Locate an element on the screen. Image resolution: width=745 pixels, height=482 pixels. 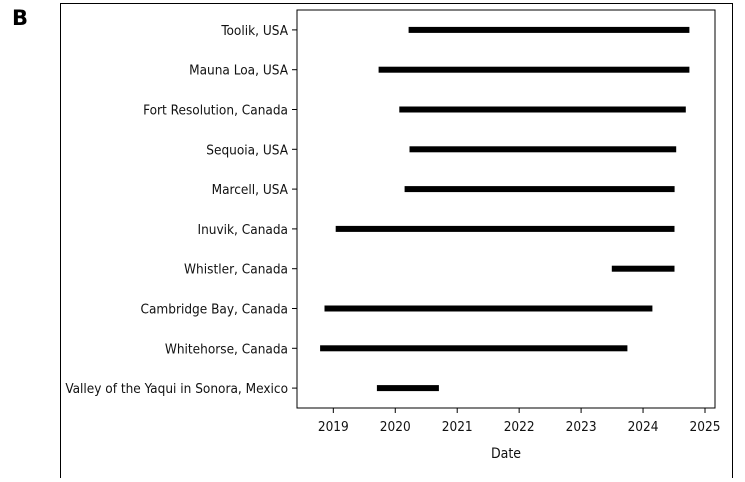
x-tick-label: 2022 is located at coordinates (519, 427).